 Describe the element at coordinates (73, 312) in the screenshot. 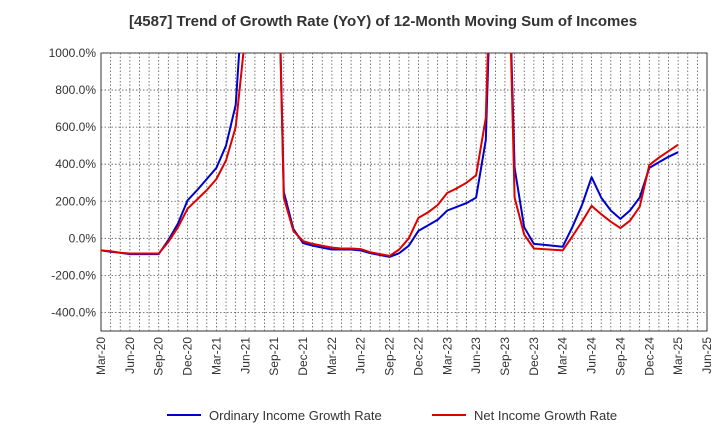

I see `y-tick-label: -400.0%` at that location.